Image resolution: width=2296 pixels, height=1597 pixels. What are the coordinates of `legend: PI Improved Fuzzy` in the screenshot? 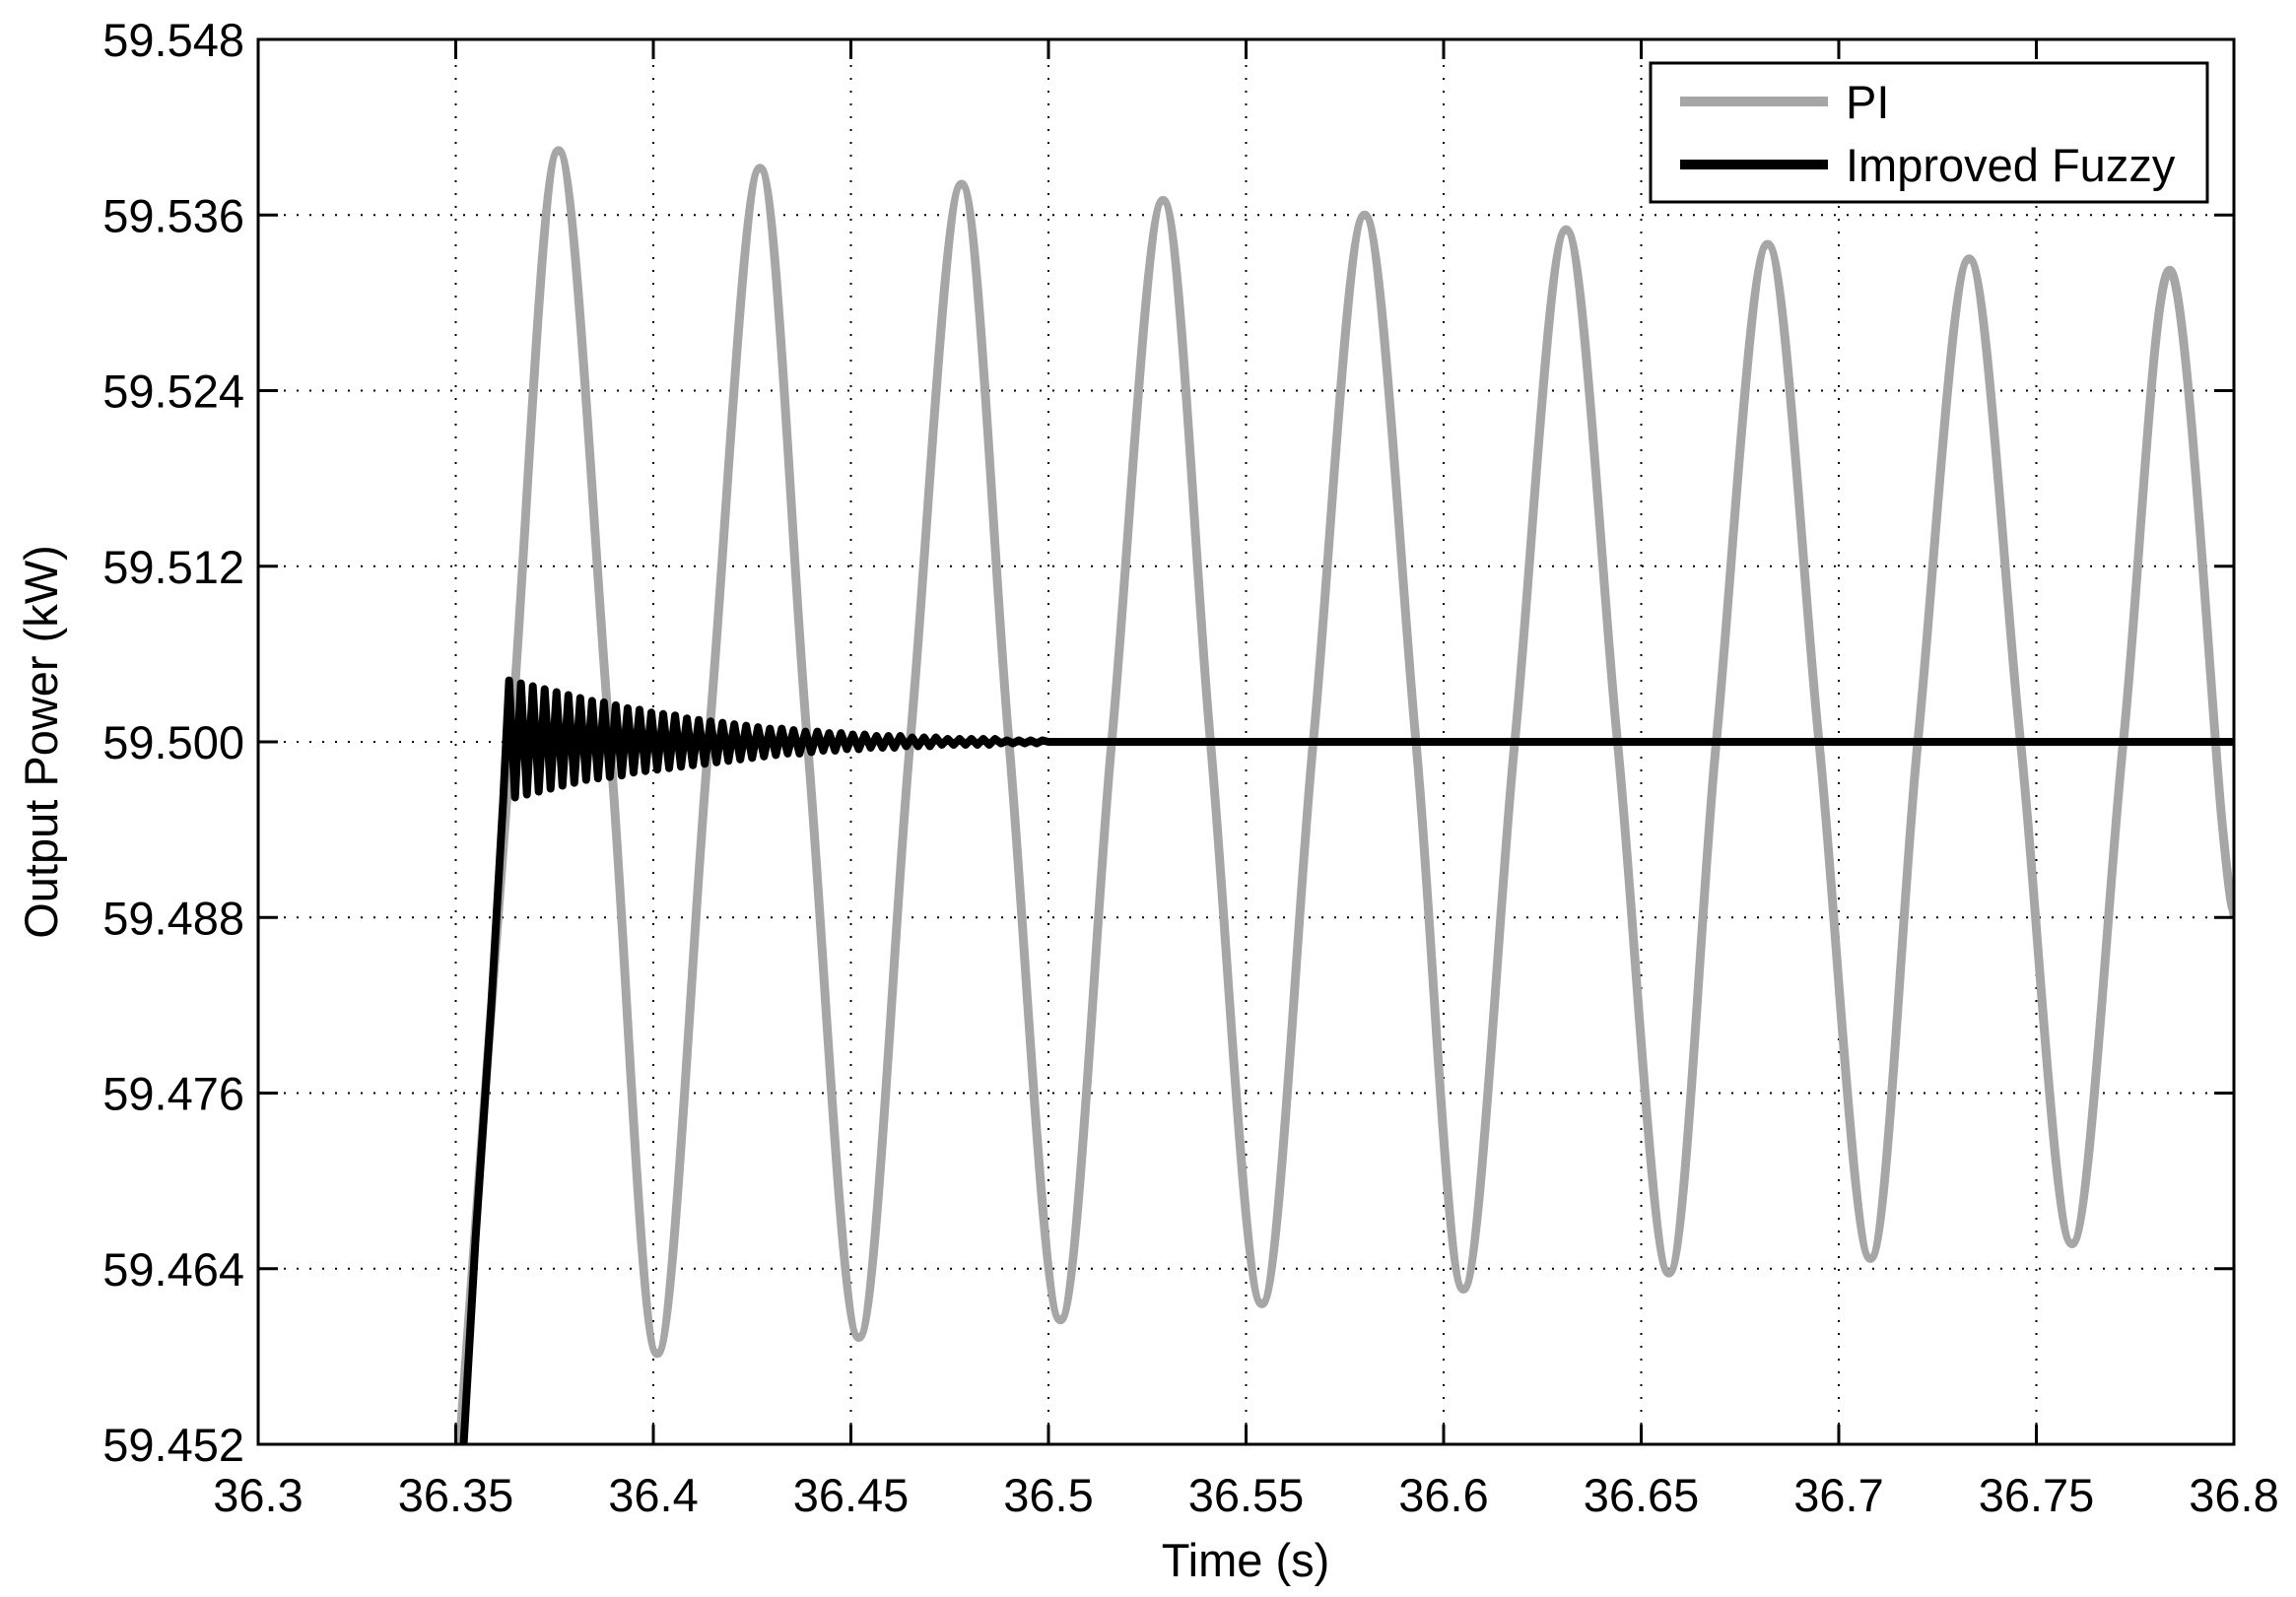 It's located at (1929, 133).